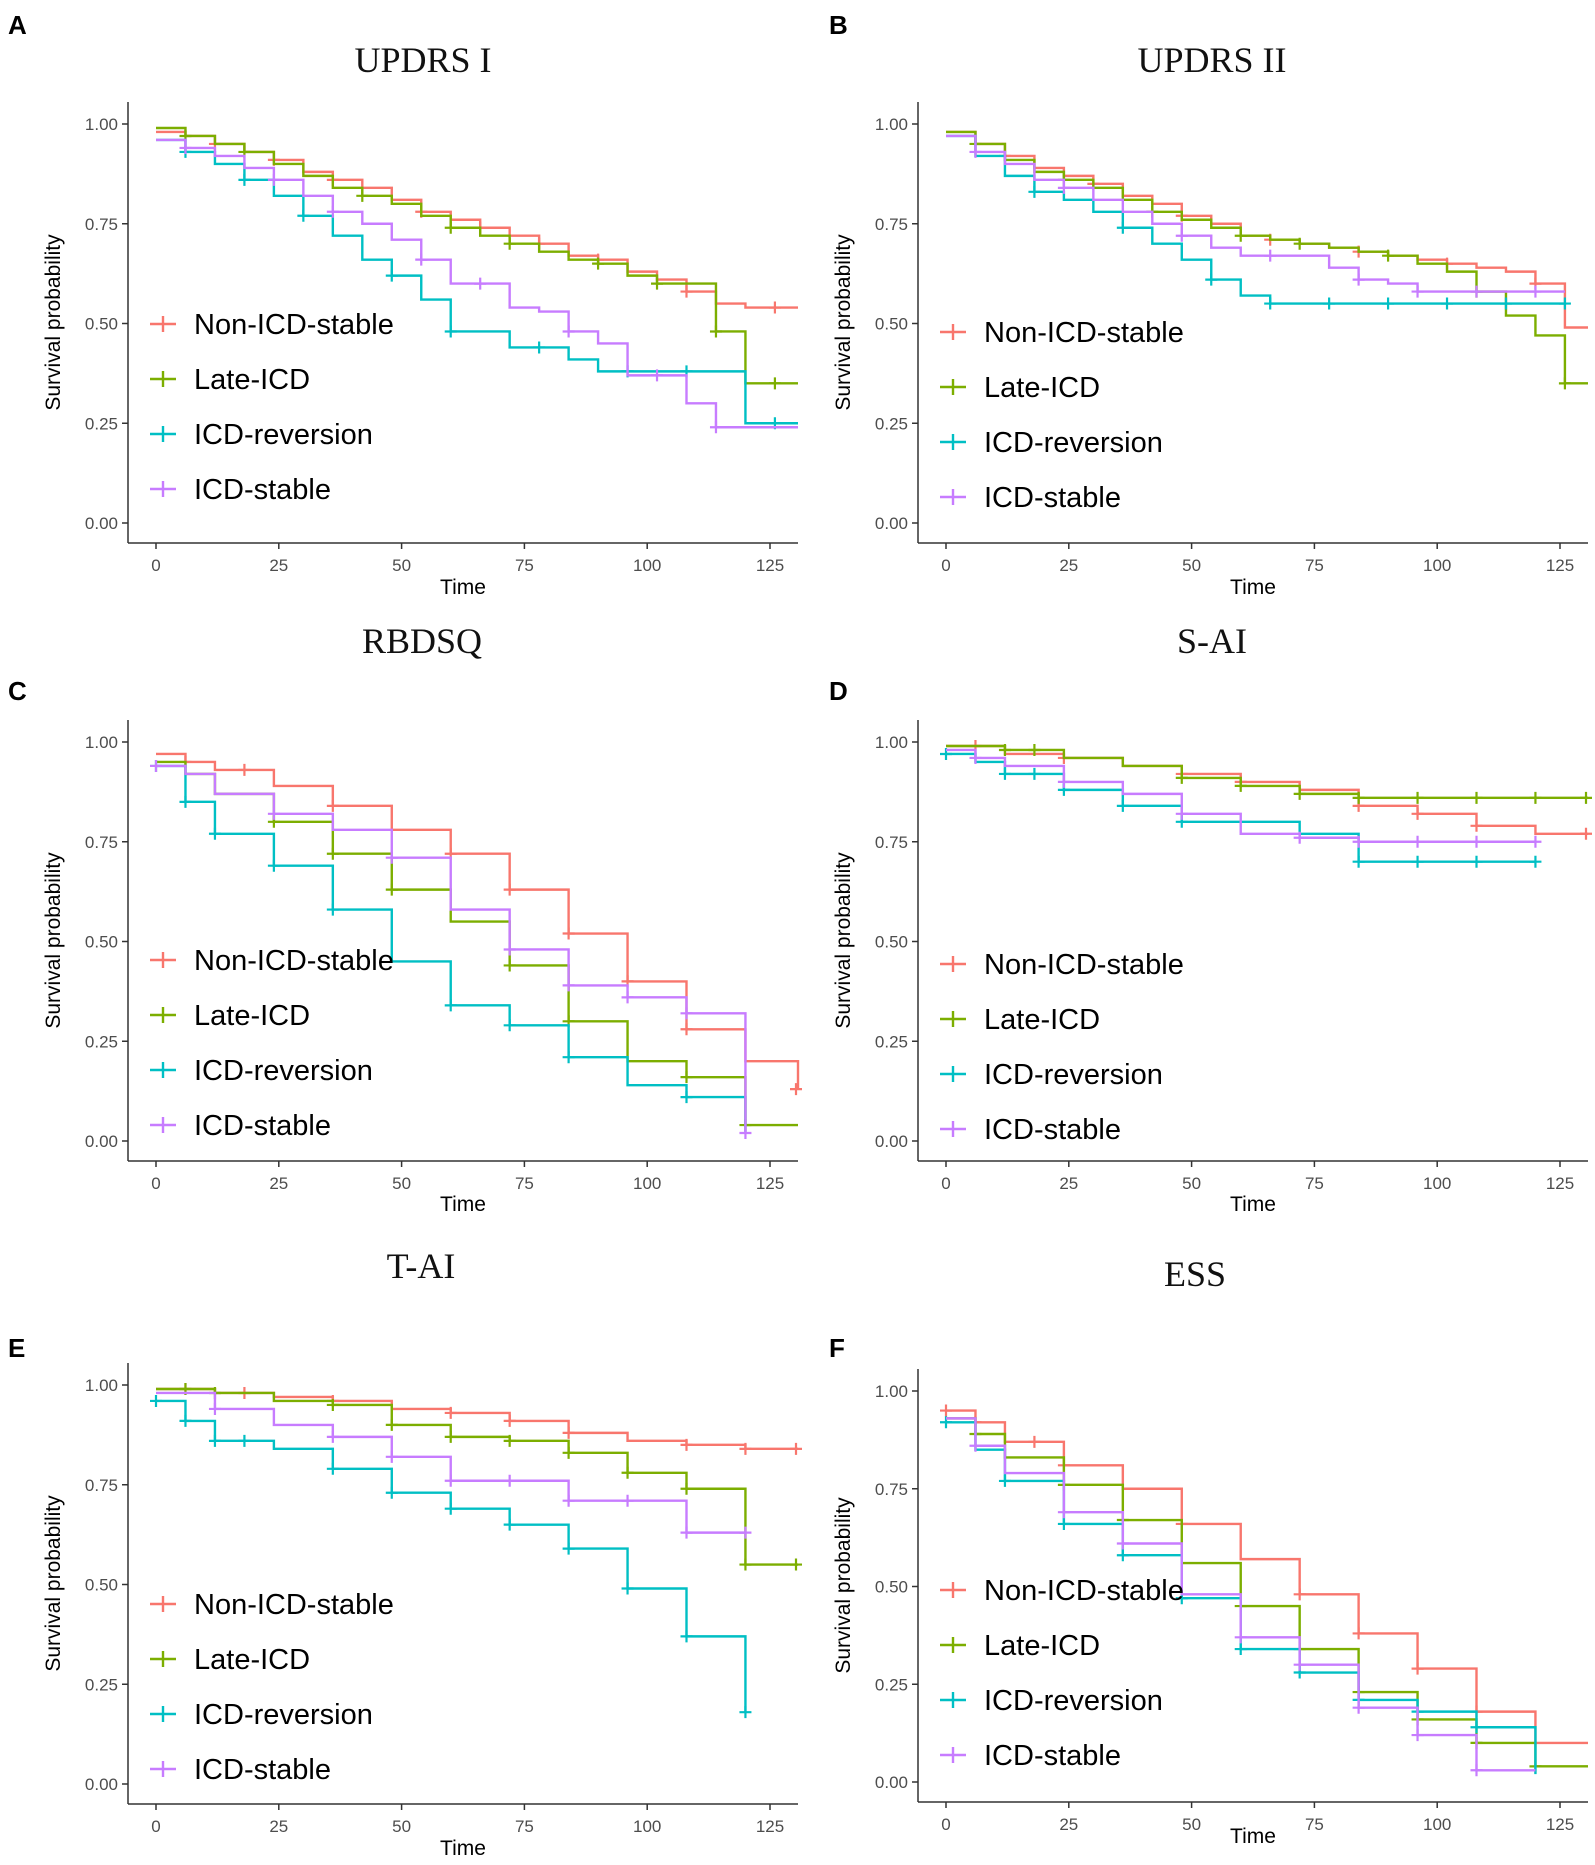 The width and height of the screenshot is (1595, 1865). I want to click on panel-title-d: S-AI, so click(1212, 641).